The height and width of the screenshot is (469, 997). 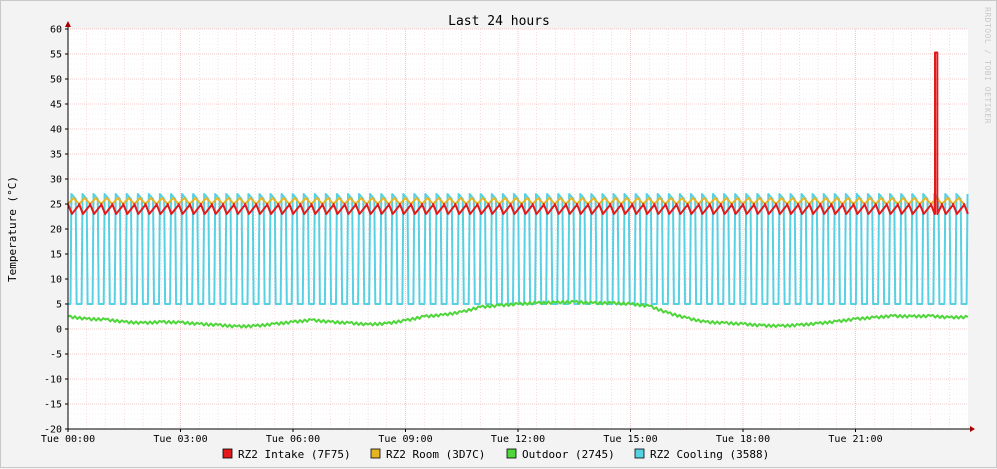 What do you see at coordinates (293, 439) in the screenshot?
I see `x-tick-label: Tue 06:00` at bounding box center [293, 439].